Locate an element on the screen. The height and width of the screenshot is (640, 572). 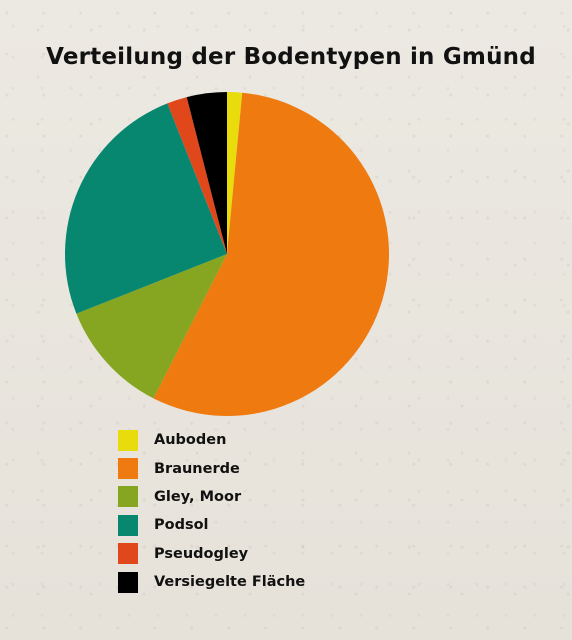
legend-item: Pseudogley is located at coordinates (211, 554).